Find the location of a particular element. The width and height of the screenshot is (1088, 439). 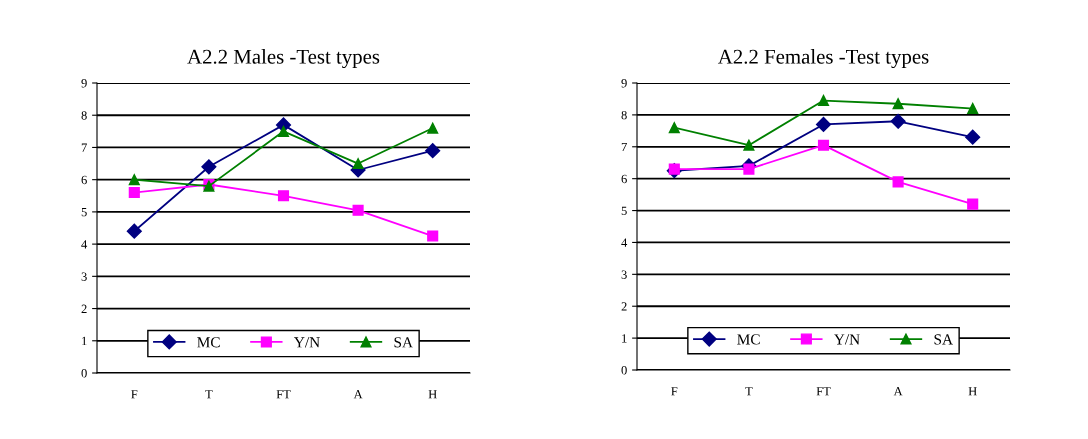

chart-title: A2.2 Females -Test types is located at coordinates (823, 59).